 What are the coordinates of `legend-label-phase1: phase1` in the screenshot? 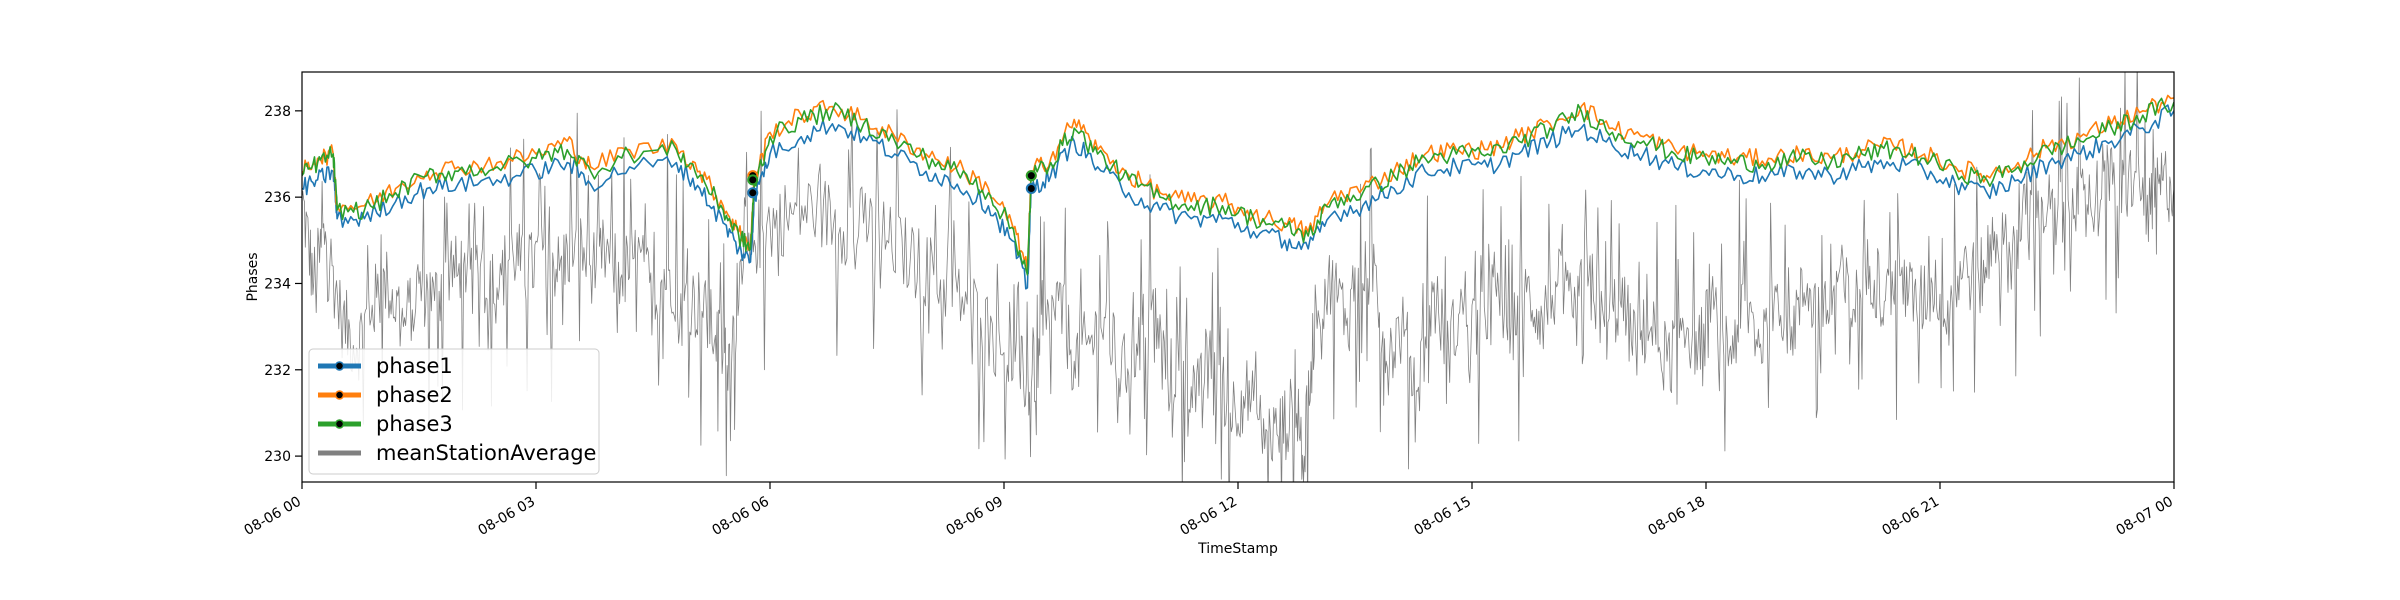 It's located at (414, 366).